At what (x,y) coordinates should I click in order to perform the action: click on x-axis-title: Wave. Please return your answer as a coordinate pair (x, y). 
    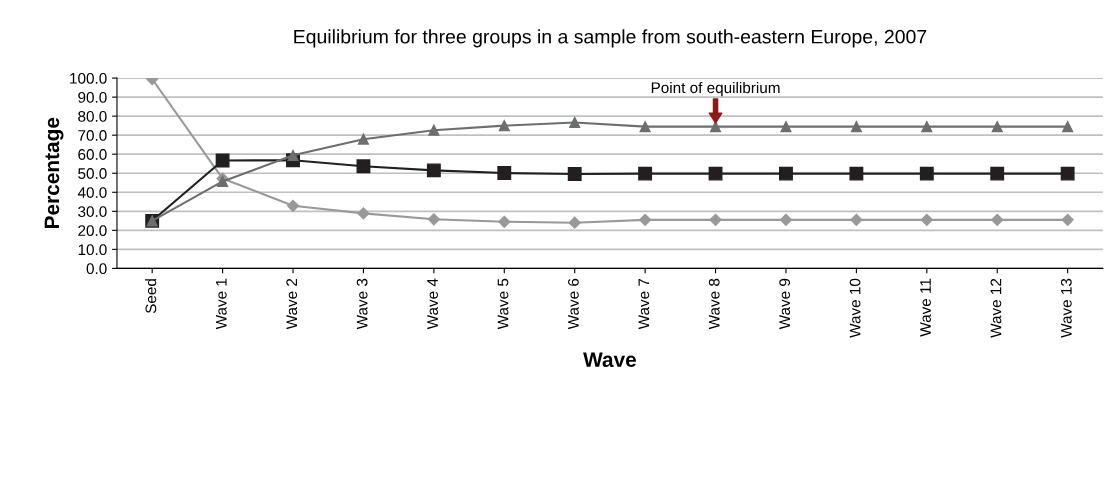
    Looking at the image, I should click on (610, 360).